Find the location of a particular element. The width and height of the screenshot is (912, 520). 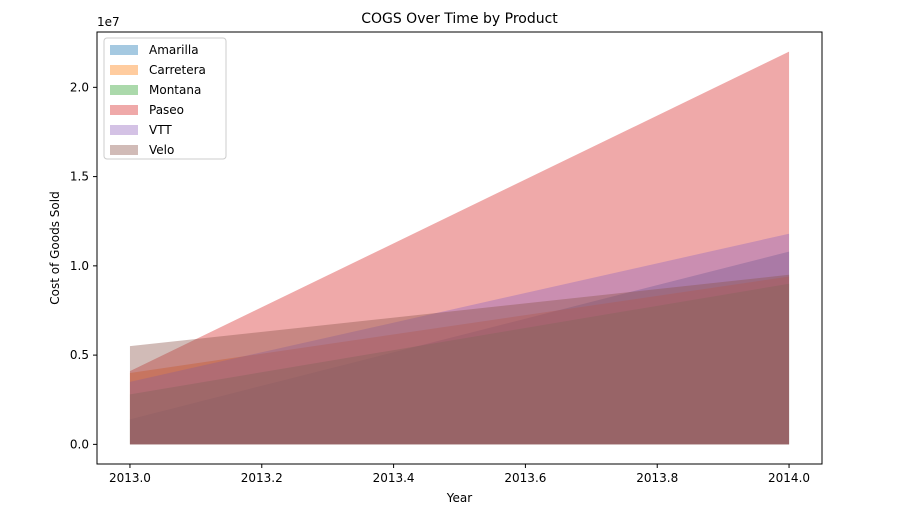

legend-swatch-montana is located at coordinates (124, 90).